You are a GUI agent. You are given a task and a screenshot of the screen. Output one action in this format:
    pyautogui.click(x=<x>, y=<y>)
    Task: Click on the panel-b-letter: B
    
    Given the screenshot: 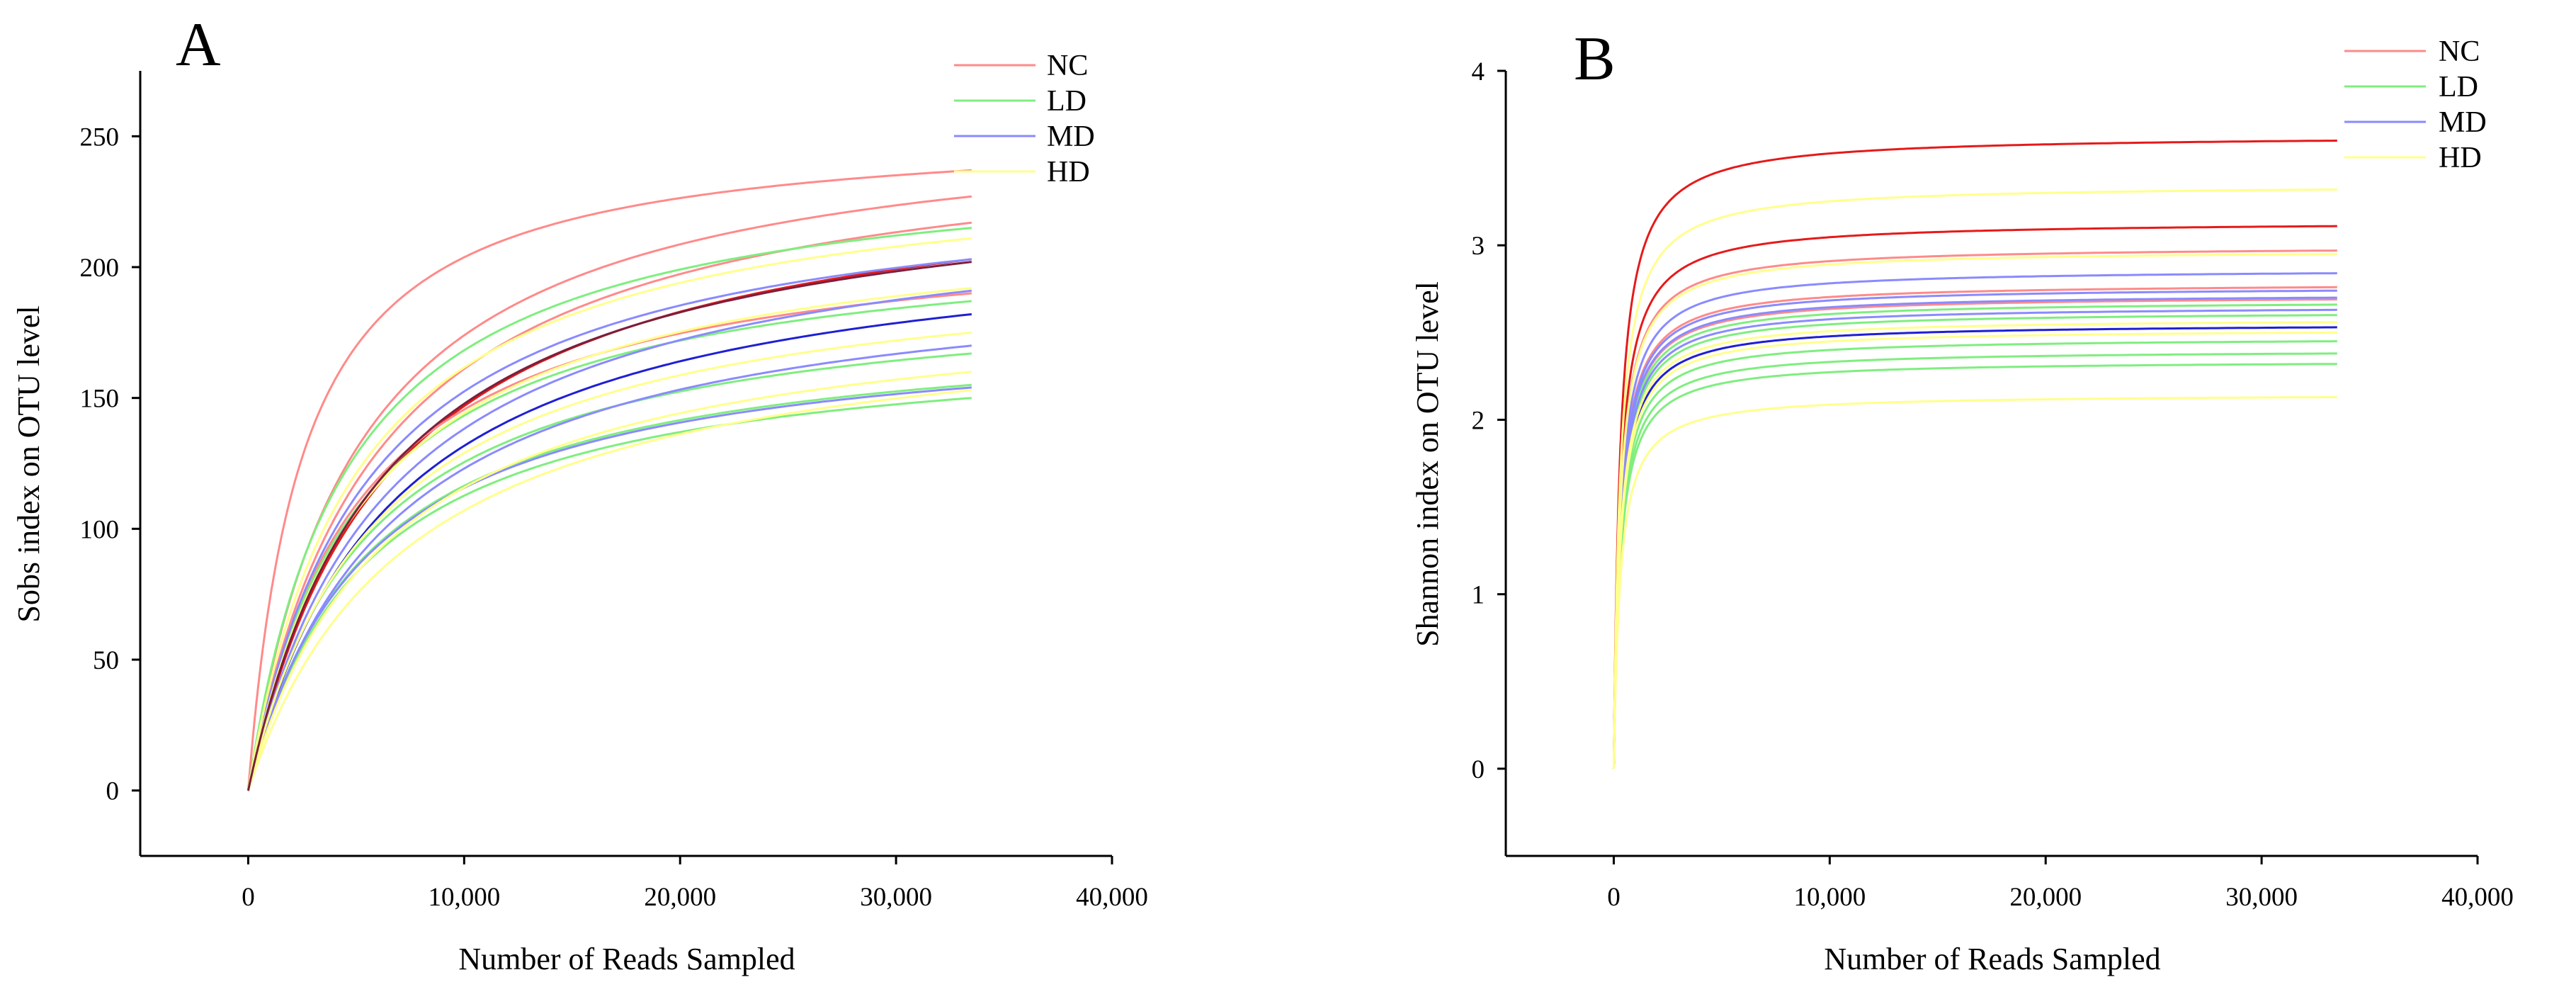 What is the action you would take?
    pyautogui.click(x=1595, y=59)
    